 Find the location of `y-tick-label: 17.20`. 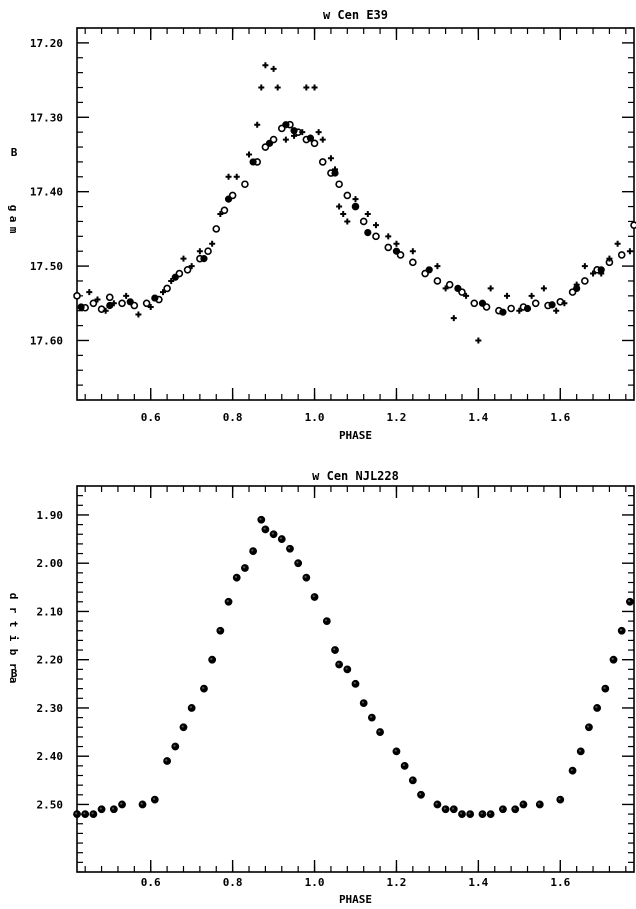

y-tick-label: 17.20 is located at coordinates (46, 43).